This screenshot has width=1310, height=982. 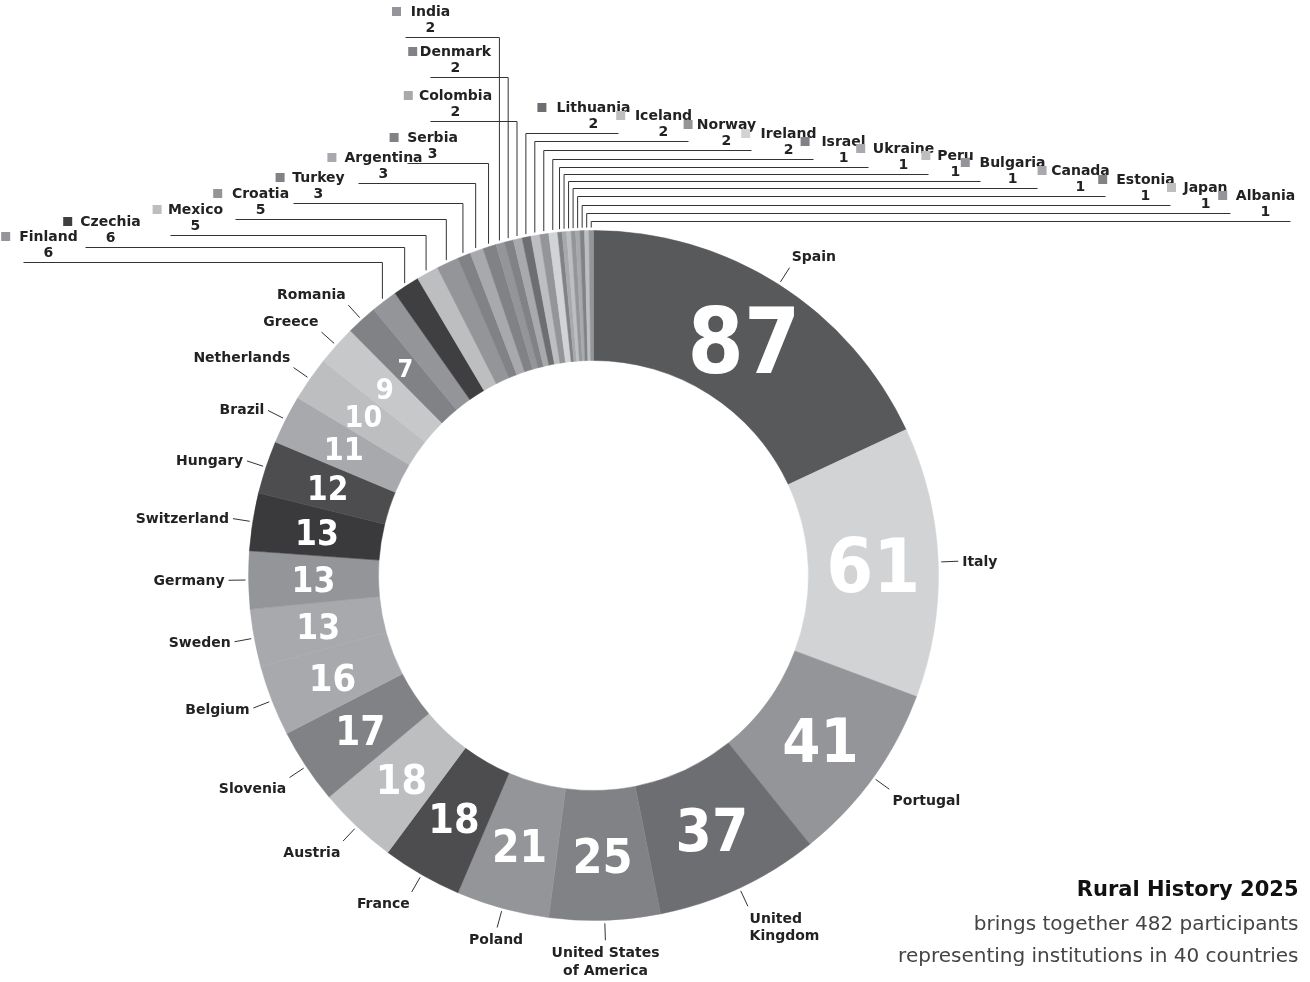 I want to click on legend-label: Ukraine, so click(x=903, y=147).